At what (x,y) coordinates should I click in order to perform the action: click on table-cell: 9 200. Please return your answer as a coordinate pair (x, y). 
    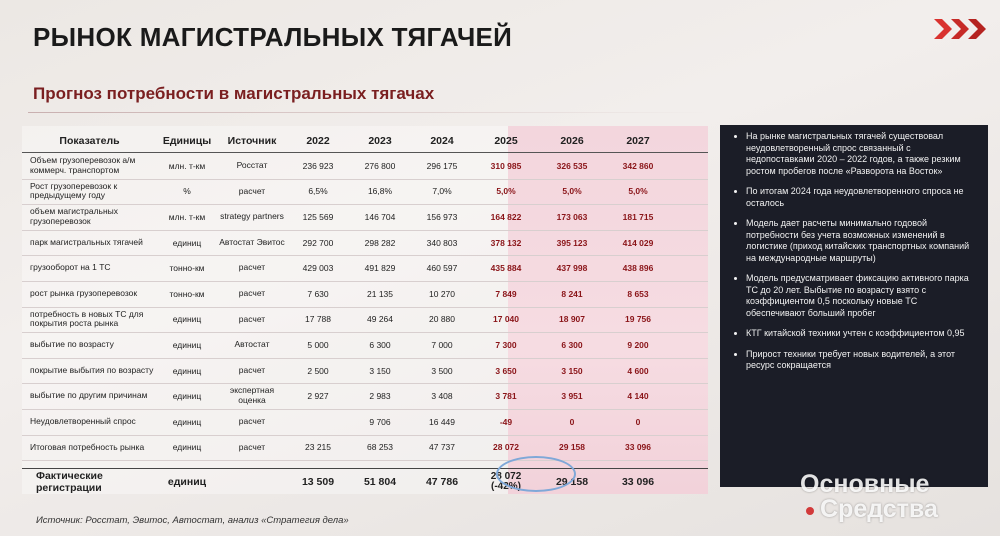
    Looking at the image, I should click on (638, 344).